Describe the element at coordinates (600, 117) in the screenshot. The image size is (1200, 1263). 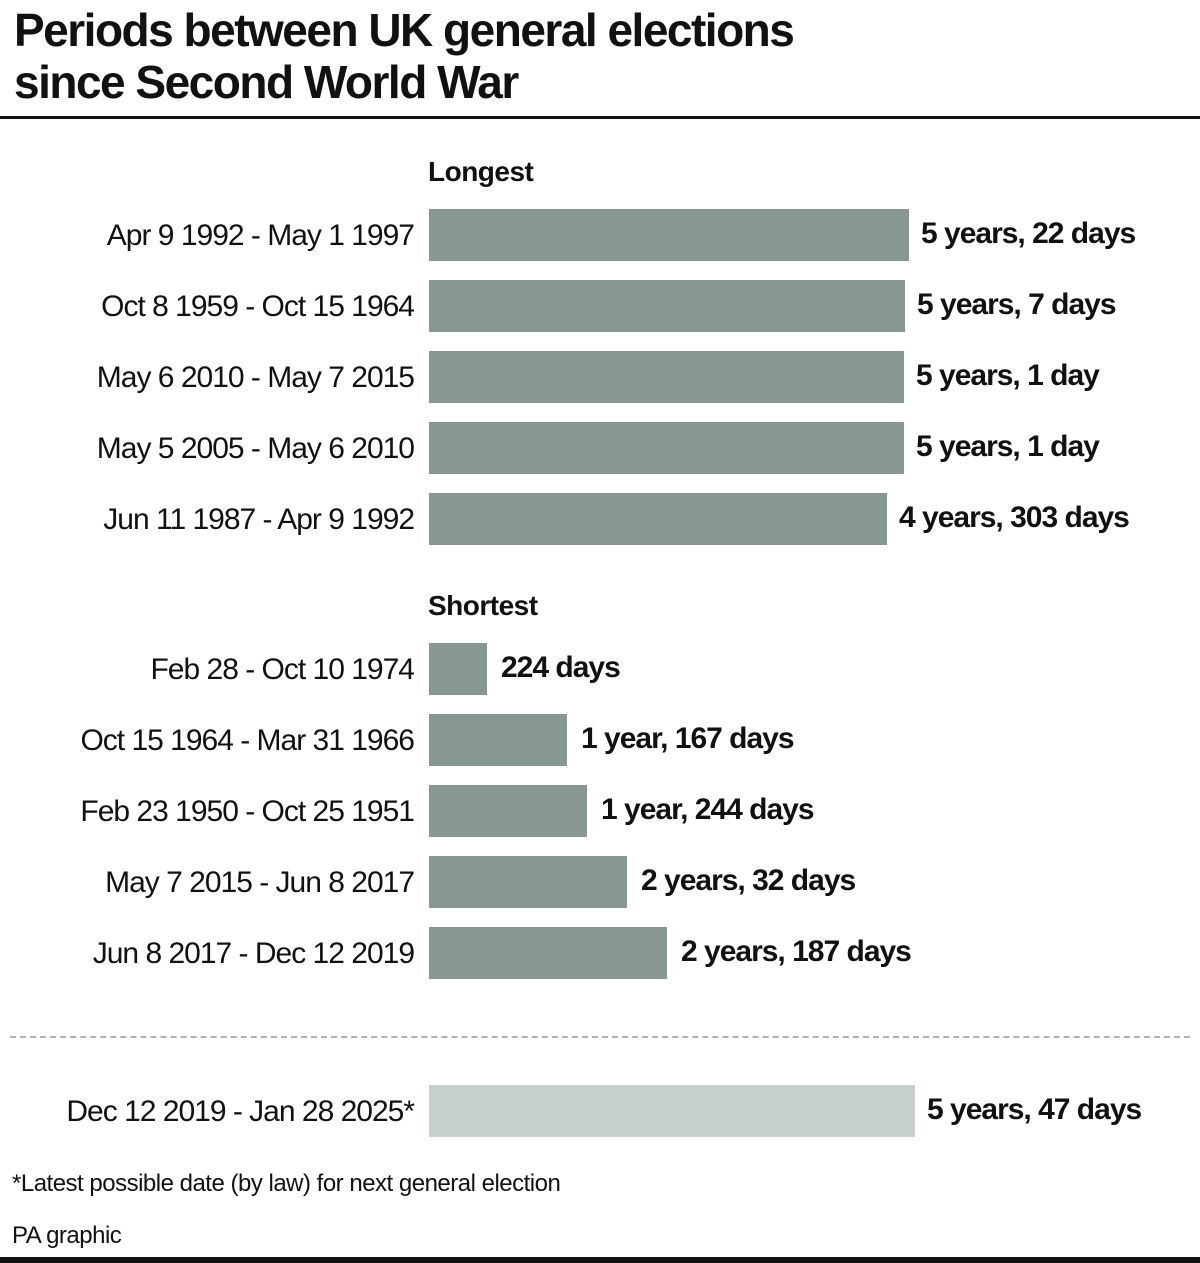
I see `title-rule` at that location.